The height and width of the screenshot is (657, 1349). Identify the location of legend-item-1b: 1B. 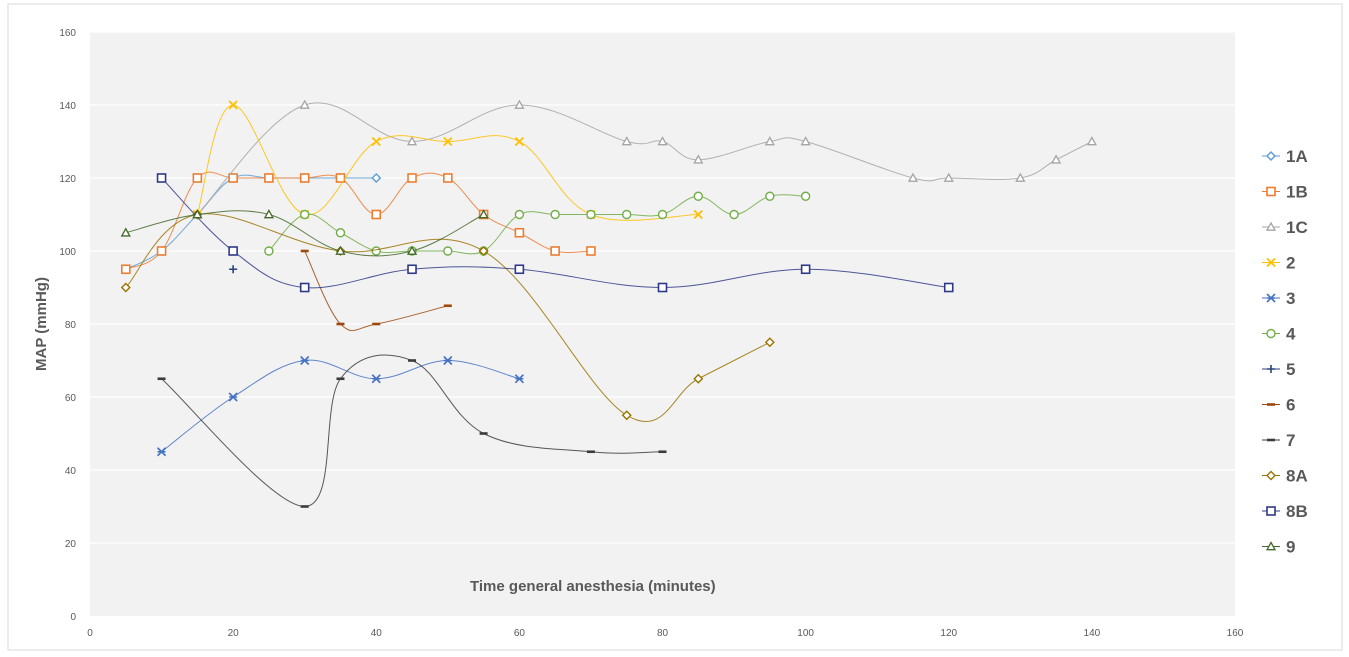
(1285, 192).